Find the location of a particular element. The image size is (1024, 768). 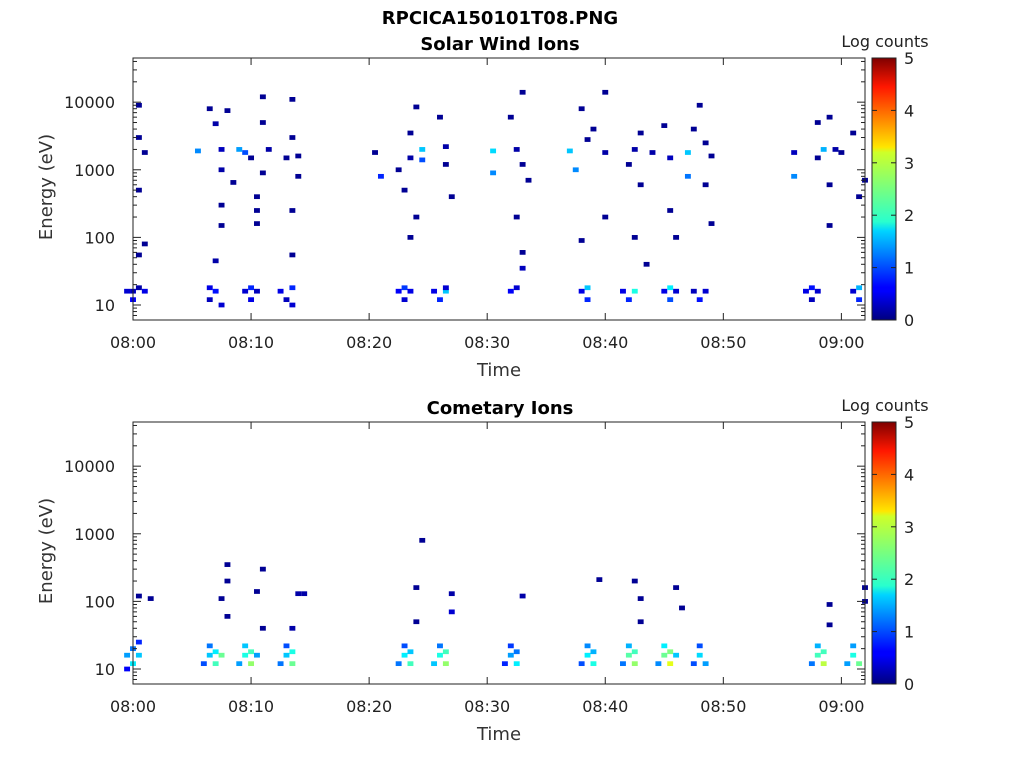

x-tick-label: 08:50 is located at coordinates (723, 342).